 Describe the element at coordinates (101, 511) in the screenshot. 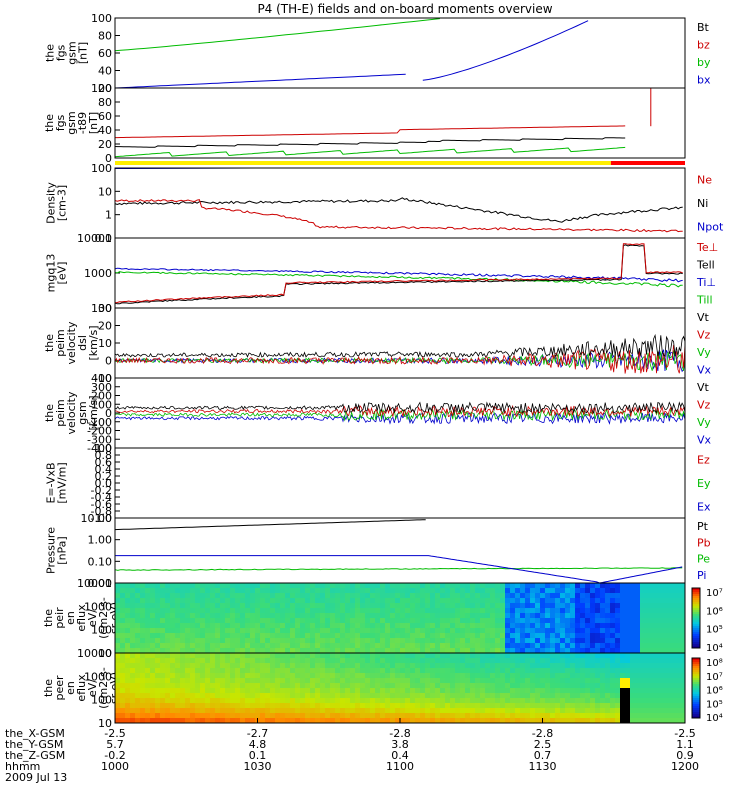

I see `p8-tick-label: -0.8` at that location.